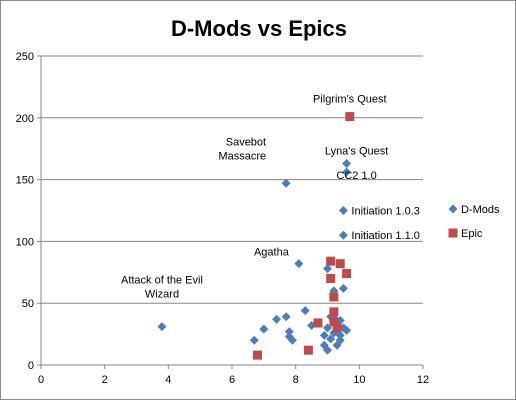  What do you see at coordinates (259, 28) in the screenshot?
I see `chart-title: D-Mods vs Epics` at bounding box center [259, 28].